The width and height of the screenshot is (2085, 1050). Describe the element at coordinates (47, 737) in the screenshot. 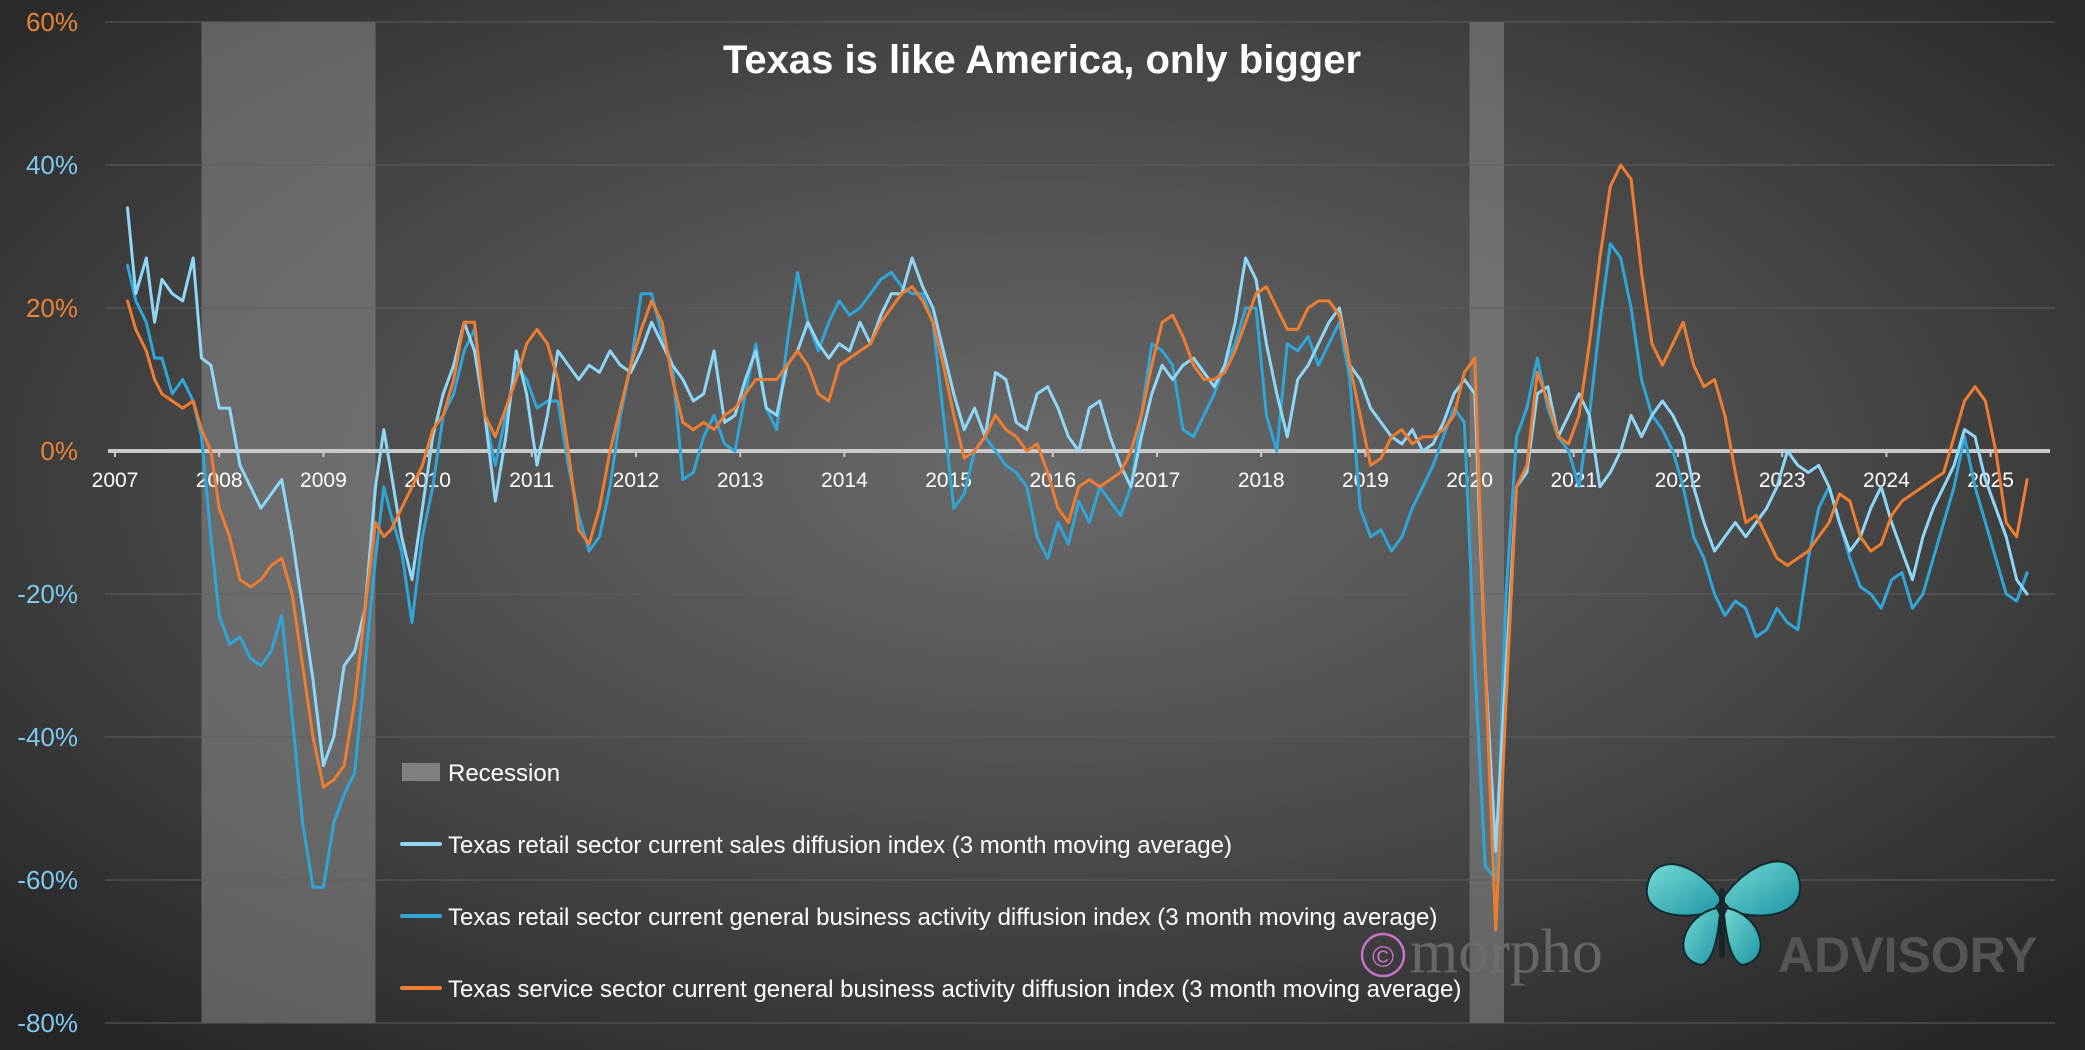

I see `y-tick-label: -40%` at that location.